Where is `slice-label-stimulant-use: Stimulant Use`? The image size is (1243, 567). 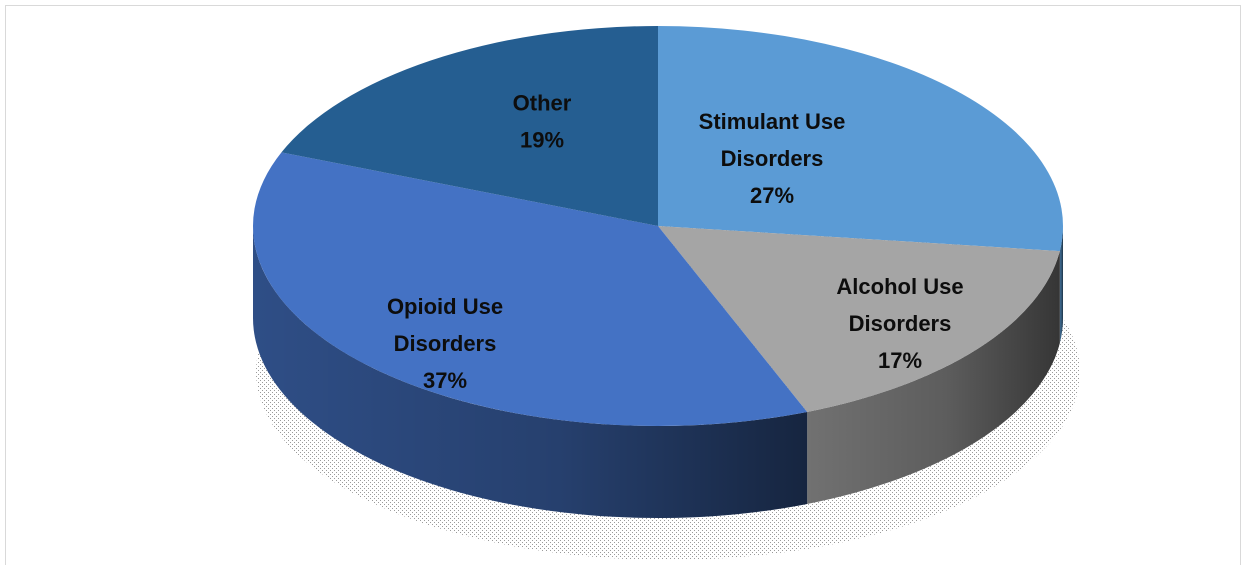 slice-label-stimulant-use: Stimulant Use is located at coordinates (772, 121).